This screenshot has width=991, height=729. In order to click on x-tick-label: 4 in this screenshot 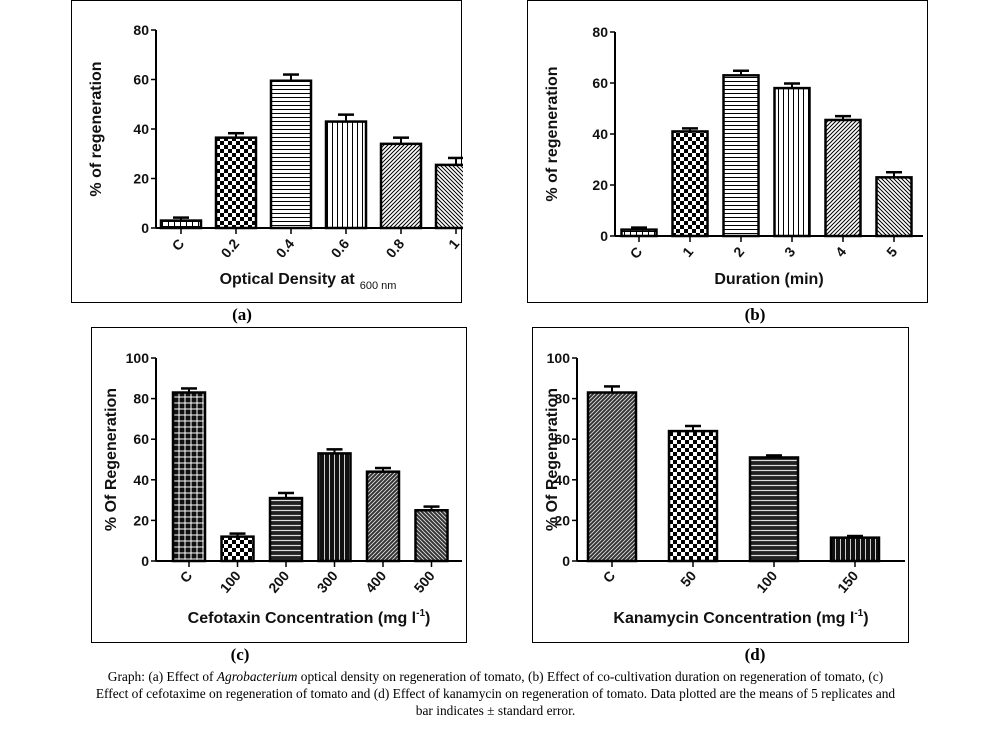, I will do `click(840, 251)`.